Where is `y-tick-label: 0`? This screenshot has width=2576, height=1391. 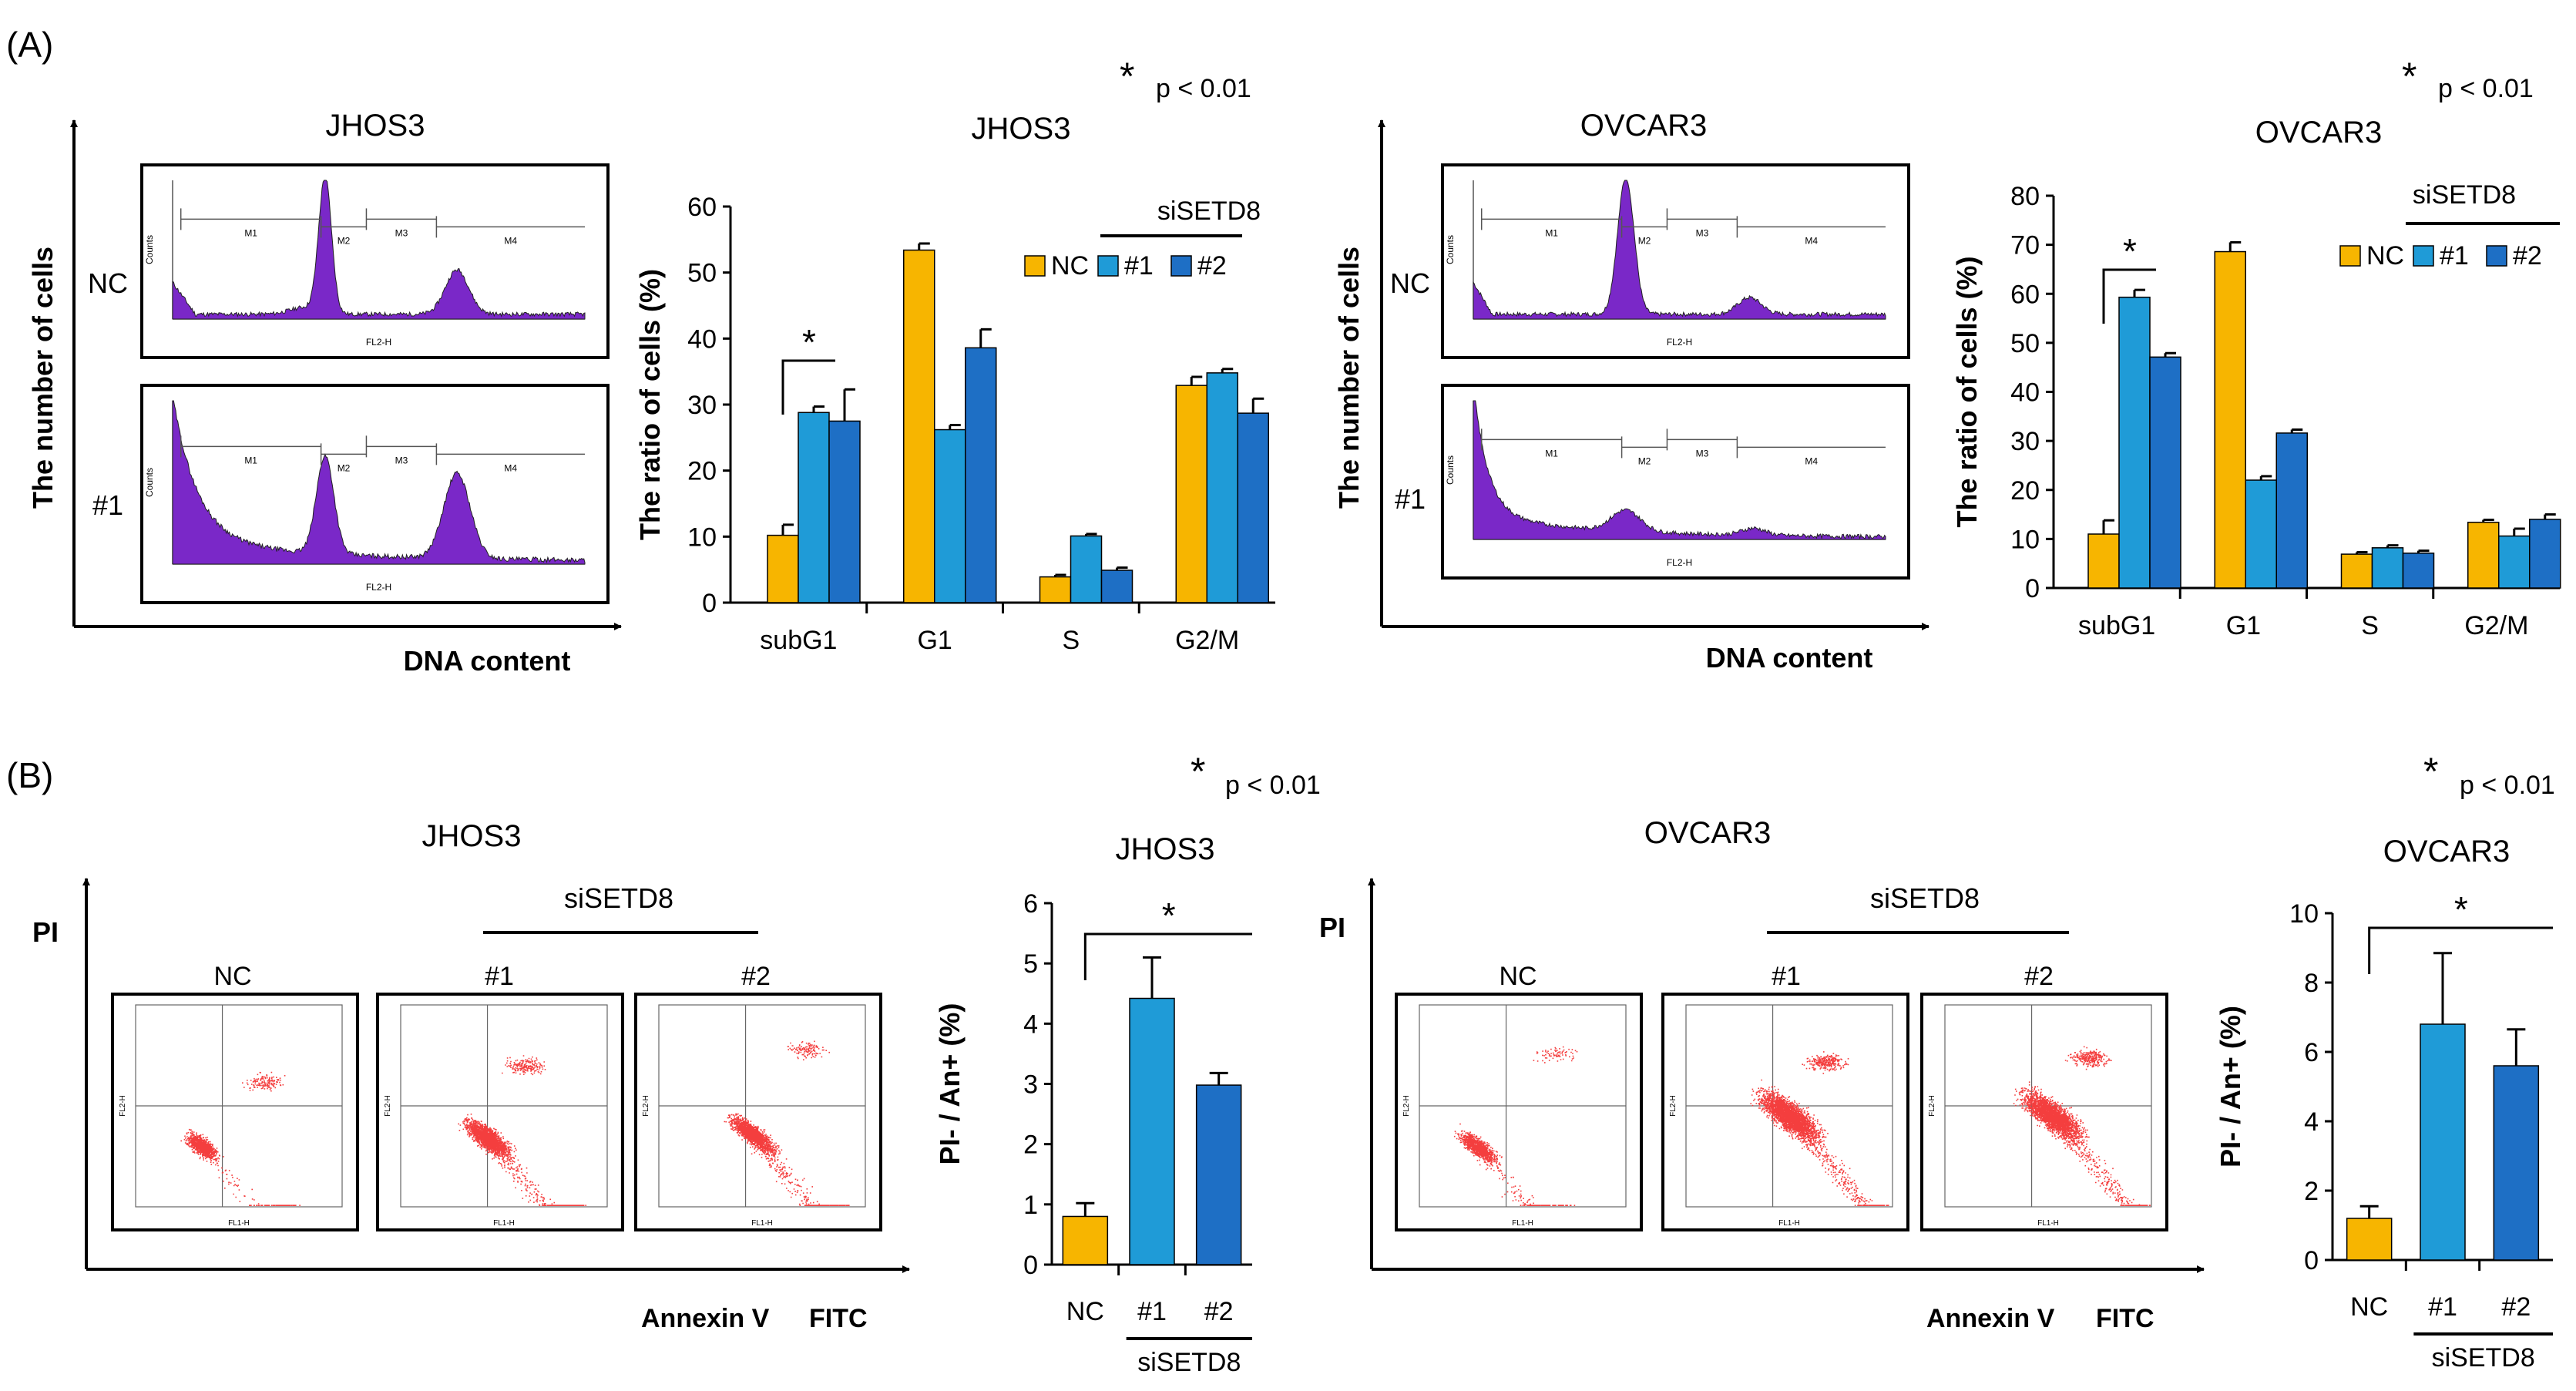
y-tick-label: 0 is located at coordinates (2311, 1260).